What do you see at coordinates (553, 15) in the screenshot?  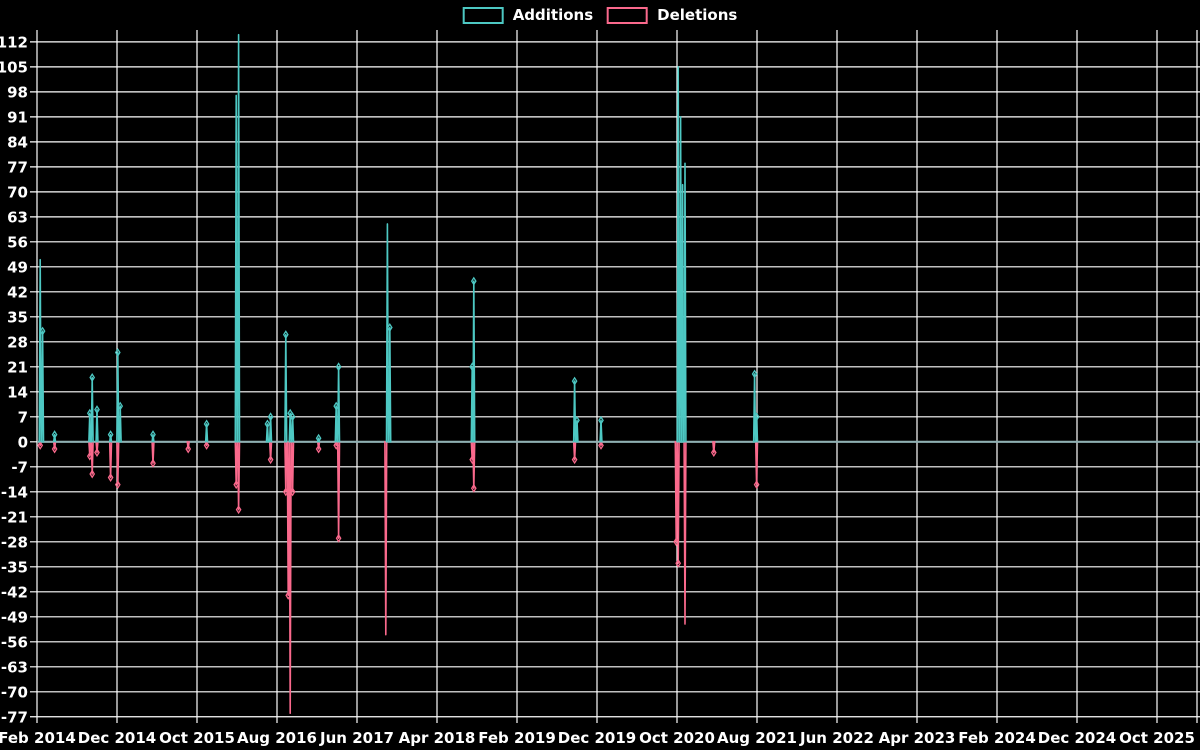 I see `legend-label-additions: Additions` at bounding box center [553, 15].